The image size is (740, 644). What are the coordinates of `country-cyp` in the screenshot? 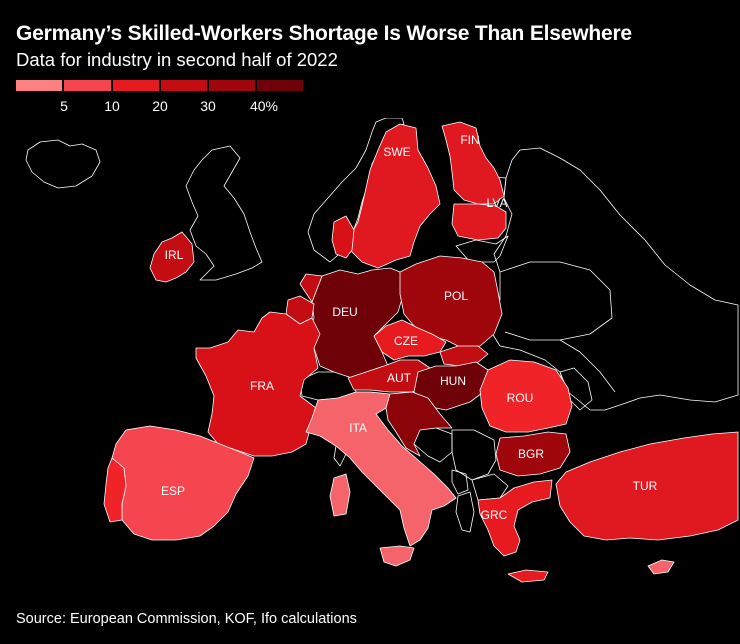 It's located at (661, 567).